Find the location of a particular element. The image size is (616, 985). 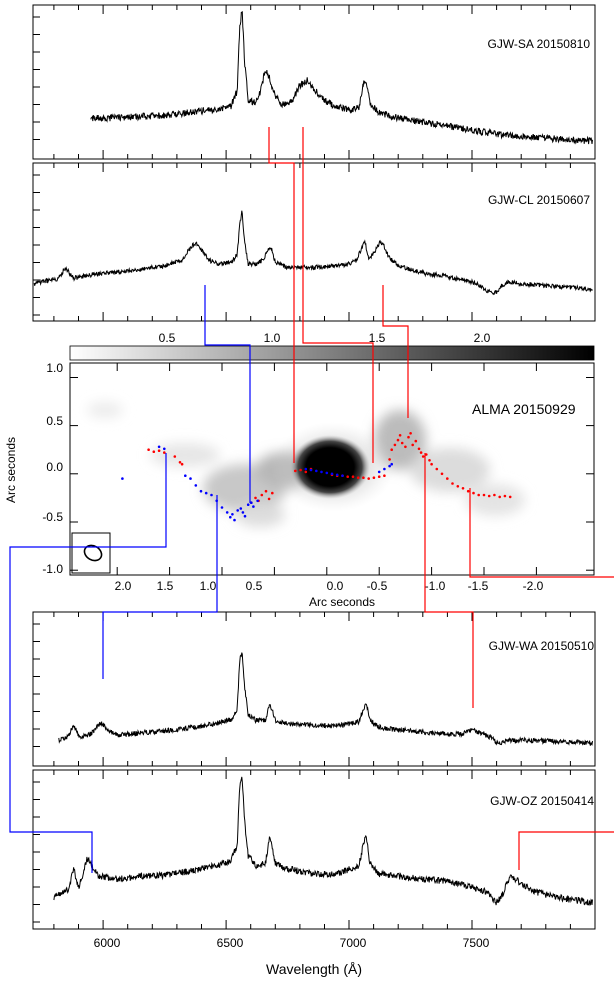

bright-core is located at coordinates (330, 467).